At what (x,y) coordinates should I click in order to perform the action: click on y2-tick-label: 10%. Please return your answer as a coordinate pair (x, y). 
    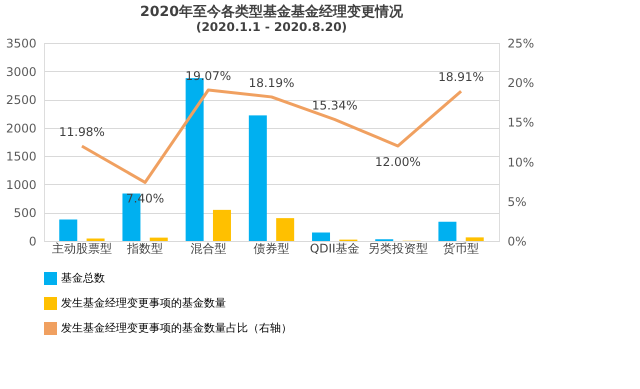
    Looking at the image, I should click on (521, 162).